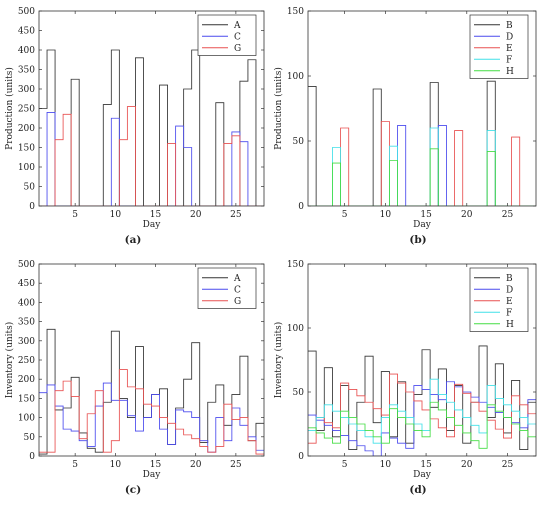 This screenshot has height=508, width=550. What do you see at coordinates (133, 490) in the screenshot?
I see `panel-caption: (c)` at bounding box center [133, 490].